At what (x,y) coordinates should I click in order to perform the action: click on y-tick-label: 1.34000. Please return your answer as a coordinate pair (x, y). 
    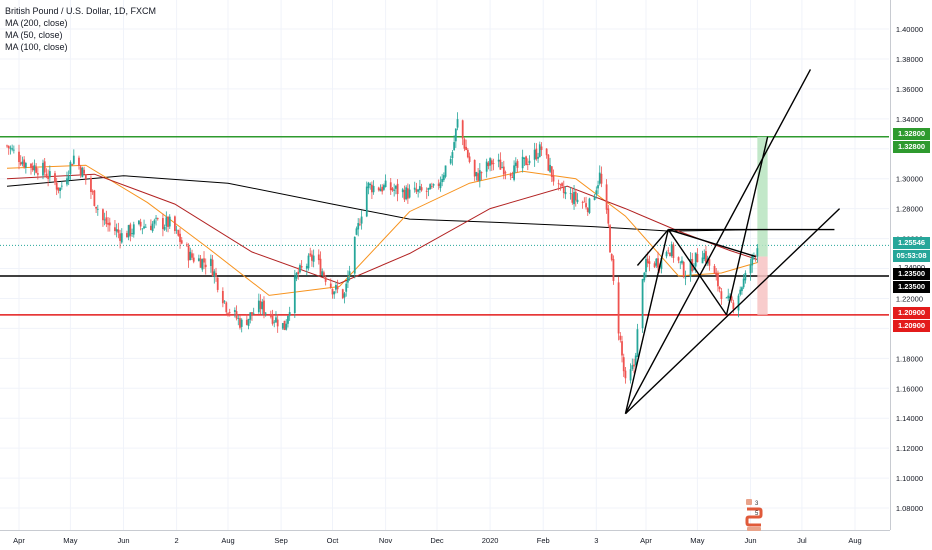
    Looking at the image, I should click on (909, 119).